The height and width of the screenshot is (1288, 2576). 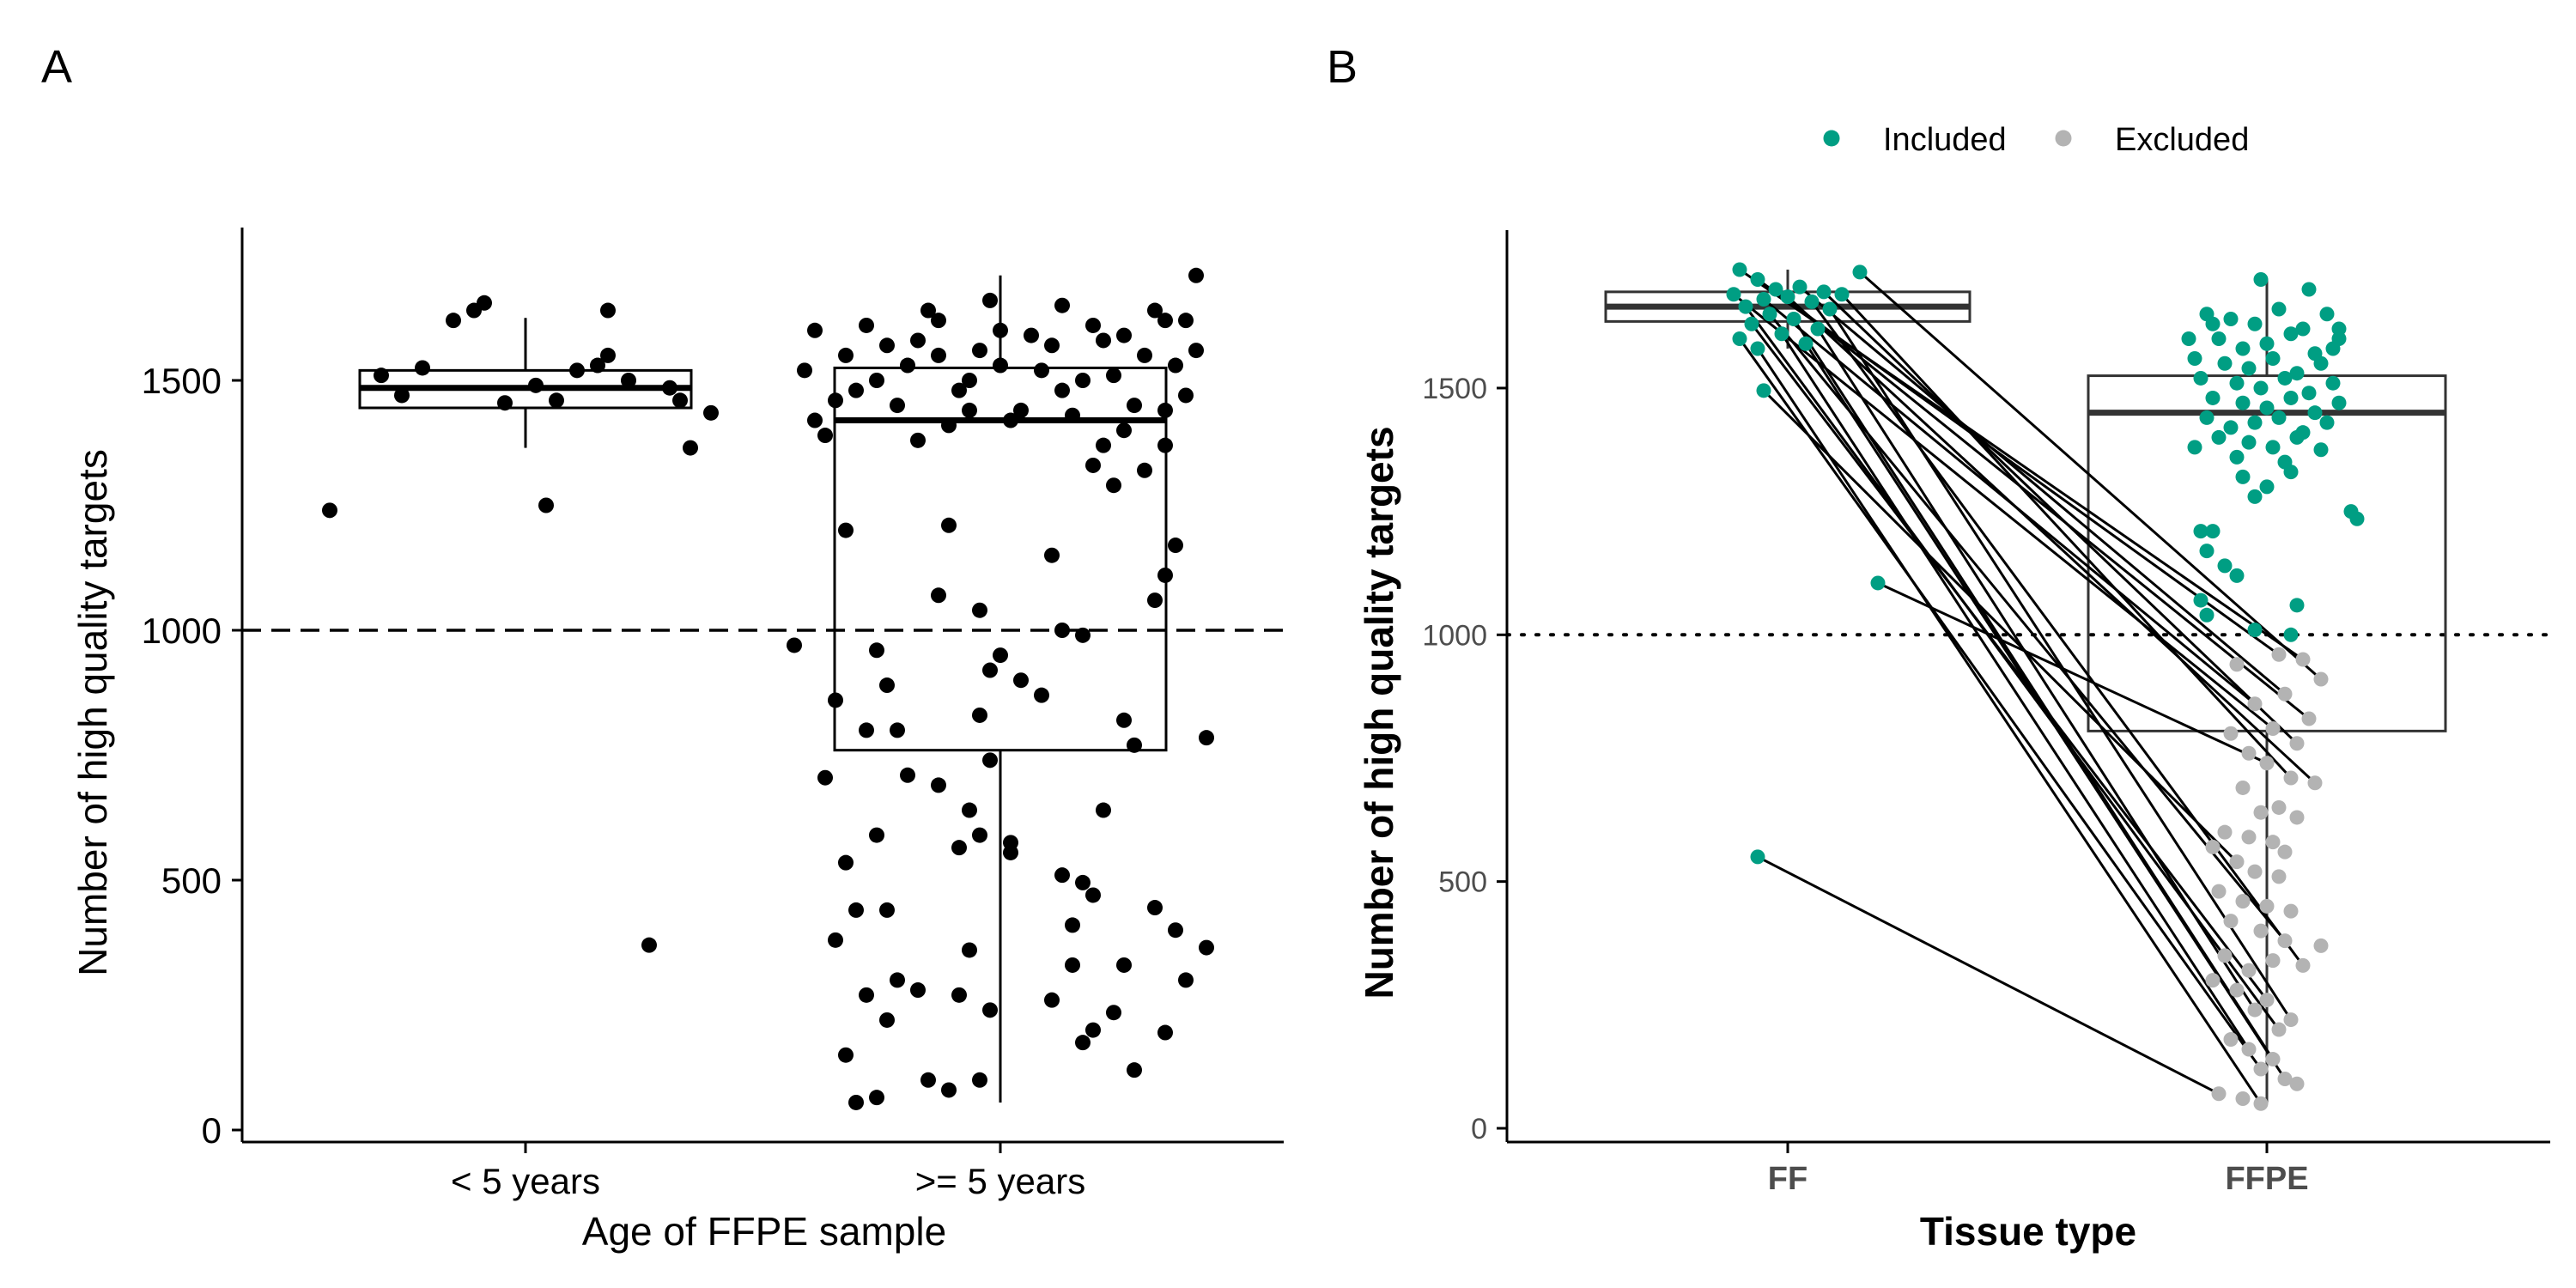 I want to click on panel-a-y-tick-label: 1500, so click(x=182, y=381).